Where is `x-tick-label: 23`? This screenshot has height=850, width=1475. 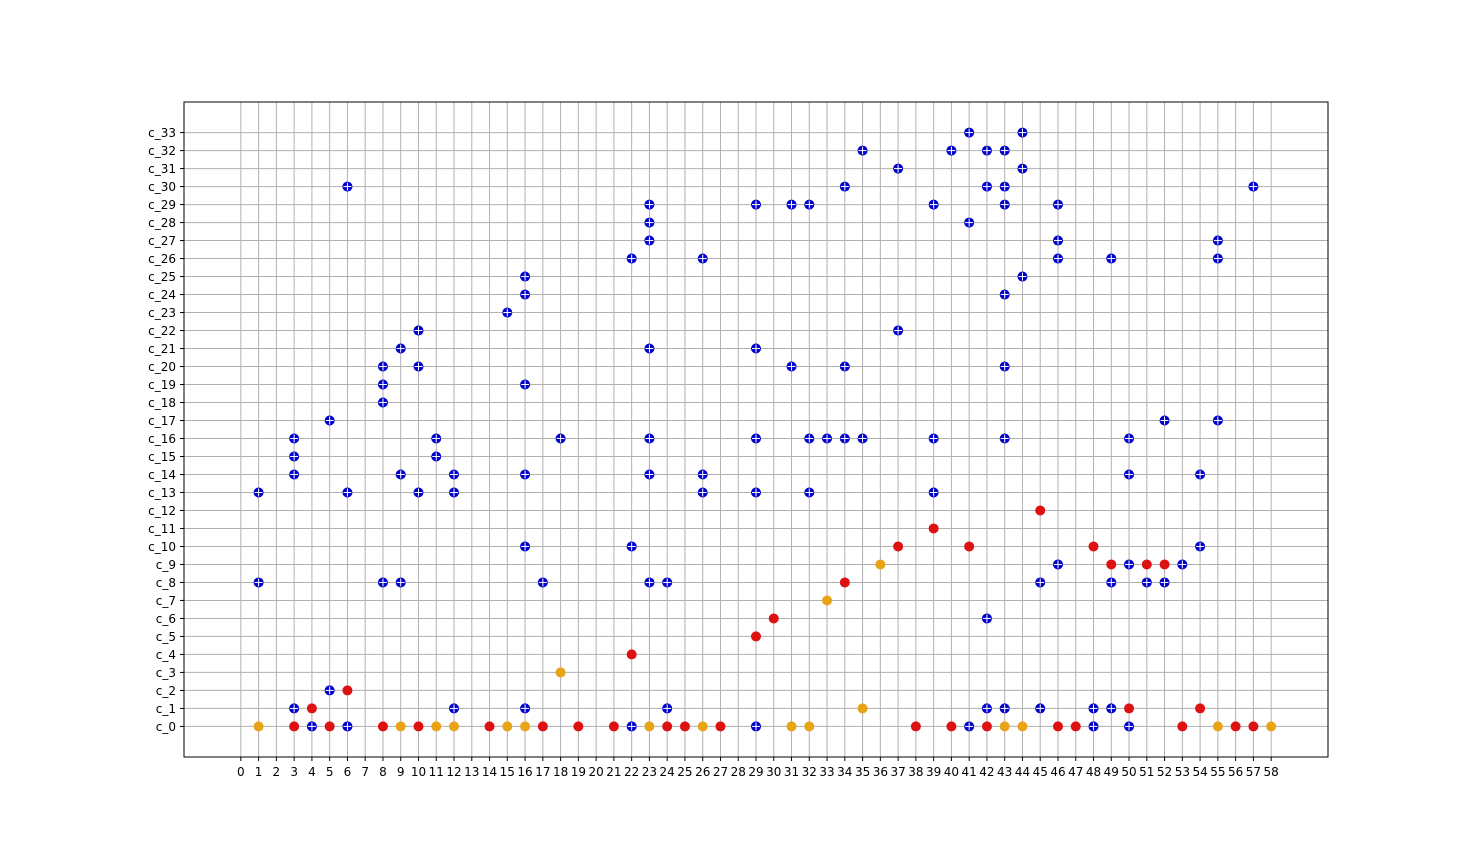 x-tick-label: 23 is located at coordinates (649, 772).